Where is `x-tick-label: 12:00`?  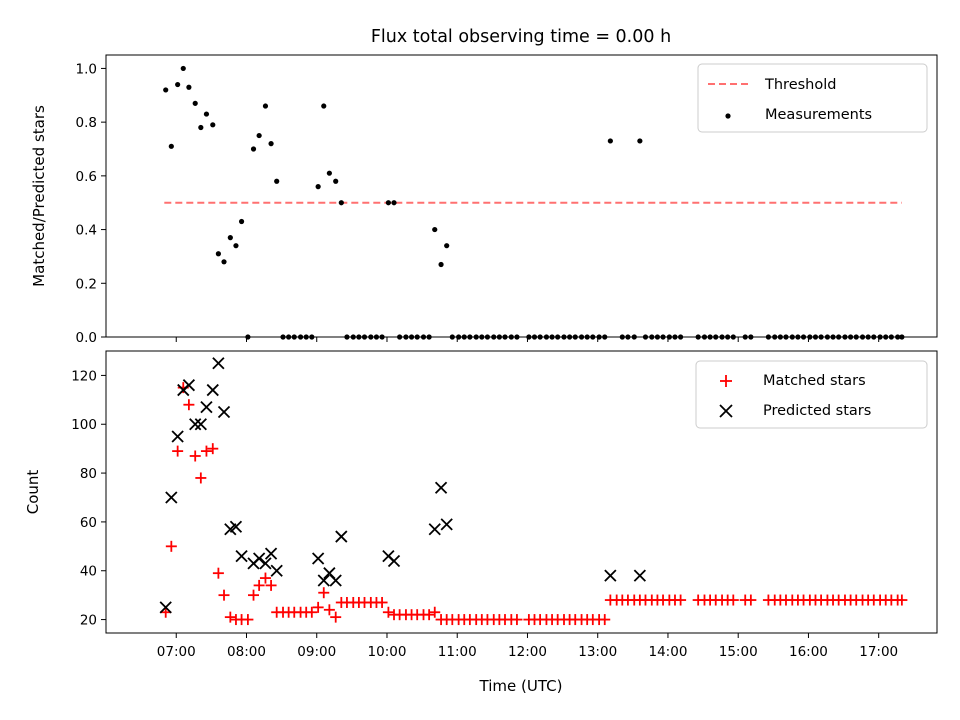 x-tick-label: 12:00 is located at coordinates (527, 652).